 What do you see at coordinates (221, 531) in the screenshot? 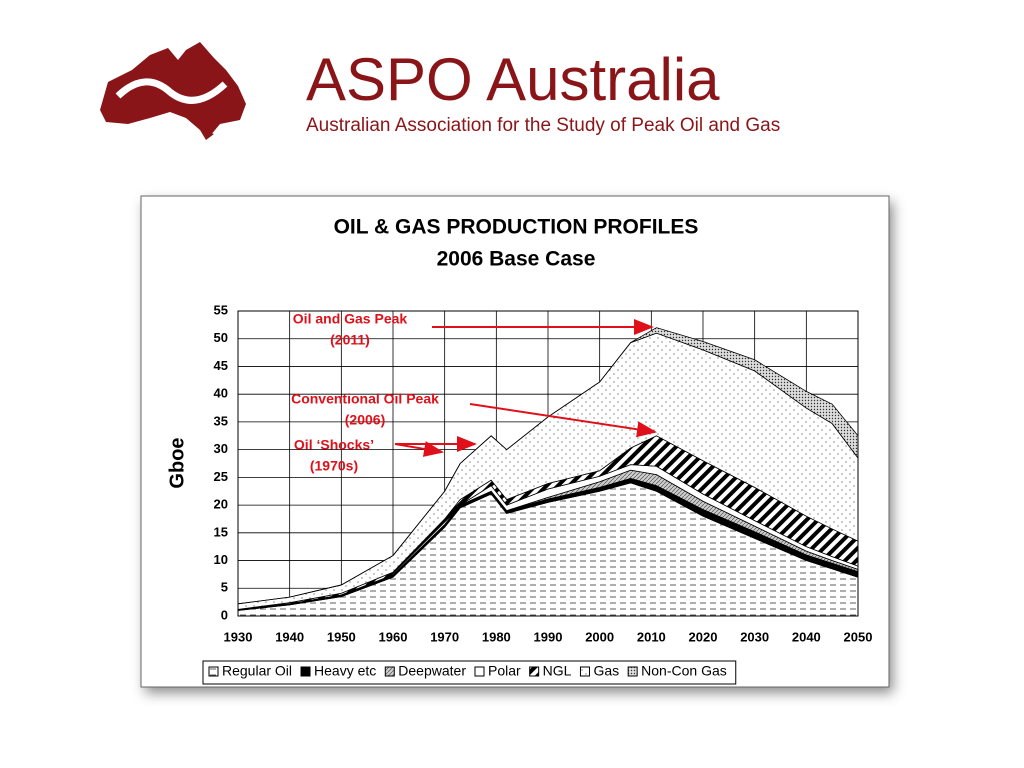
I see `y-tick-label: 15` at bounding box center [221, 531].